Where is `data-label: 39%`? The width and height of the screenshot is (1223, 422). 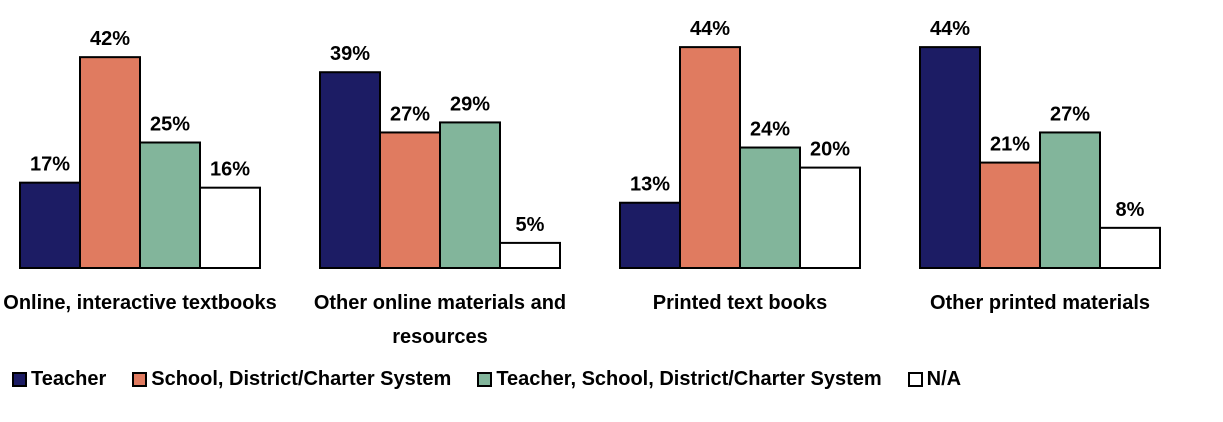
data-label: 39% is located at coordinates (350, 54).